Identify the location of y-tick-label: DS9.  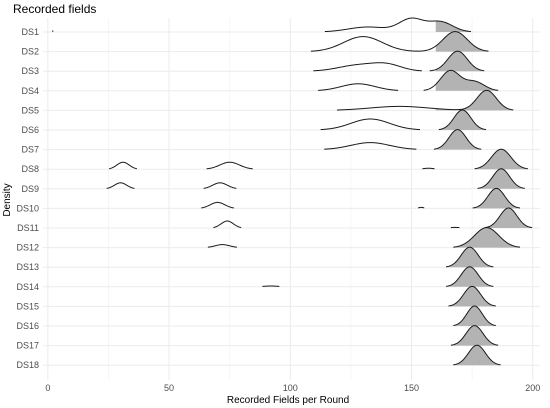
(30, 189).